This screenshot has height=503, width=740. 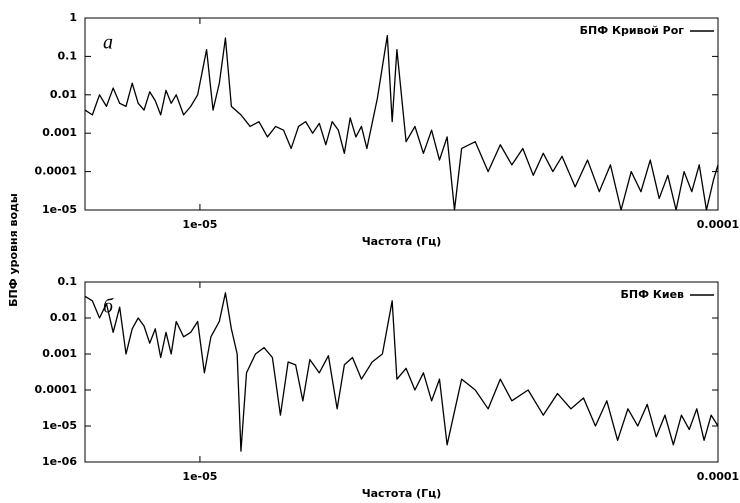 What do you see at coordinates (59, 461) in the screenshot?
I see `y-tick-label: 1e-06` at bounding box center [59, 461].